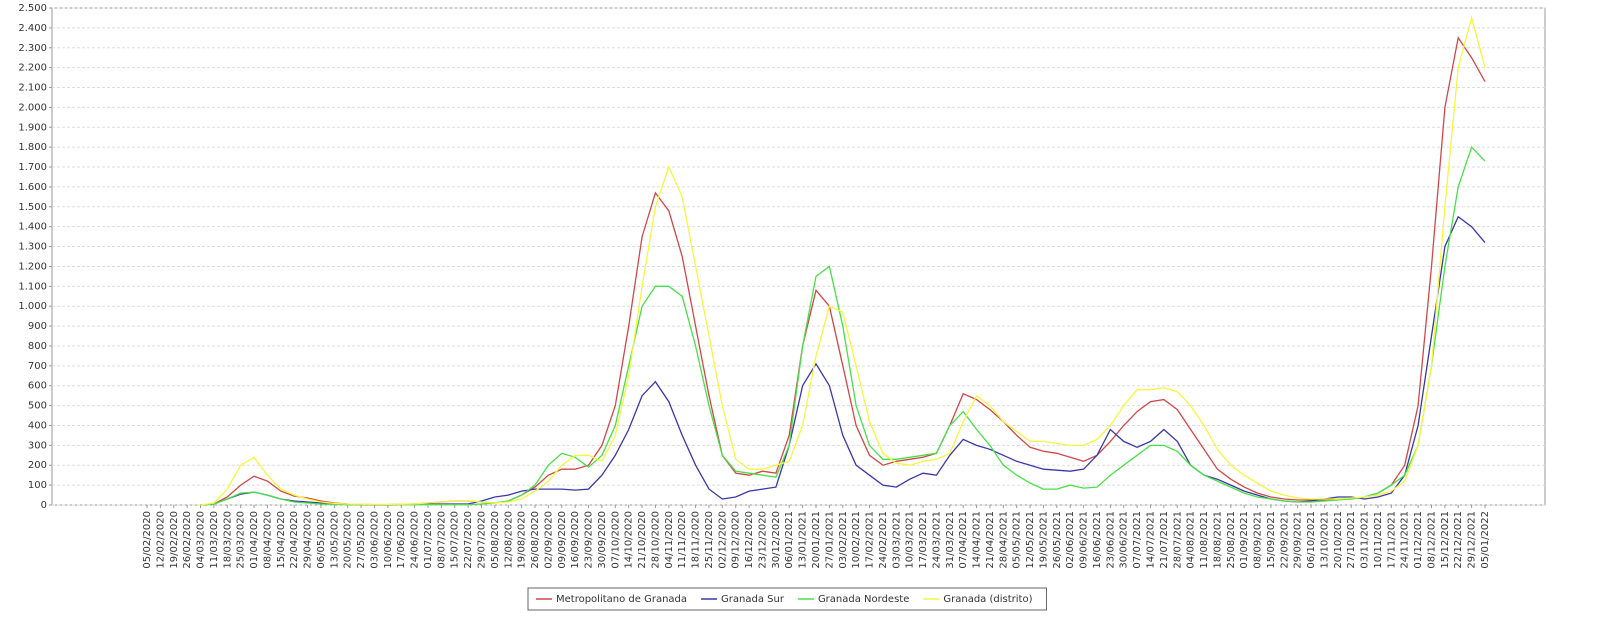  Describe the element at coordinates (361, 540) in the screenshot. I see `x-tick-label: 27/05/2020` at that location.